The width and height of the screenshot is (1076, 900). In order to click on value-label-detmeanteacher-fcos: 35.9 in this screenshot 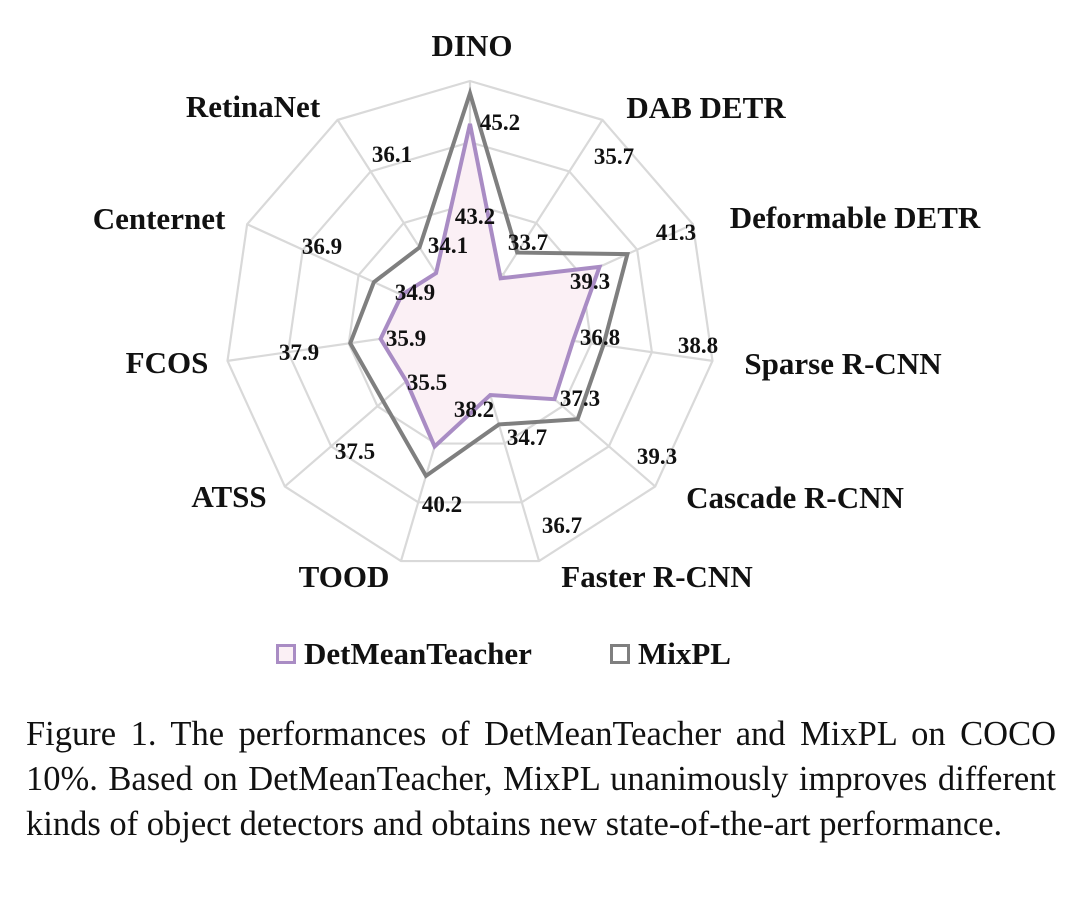, I will do `click(406, 338)`.